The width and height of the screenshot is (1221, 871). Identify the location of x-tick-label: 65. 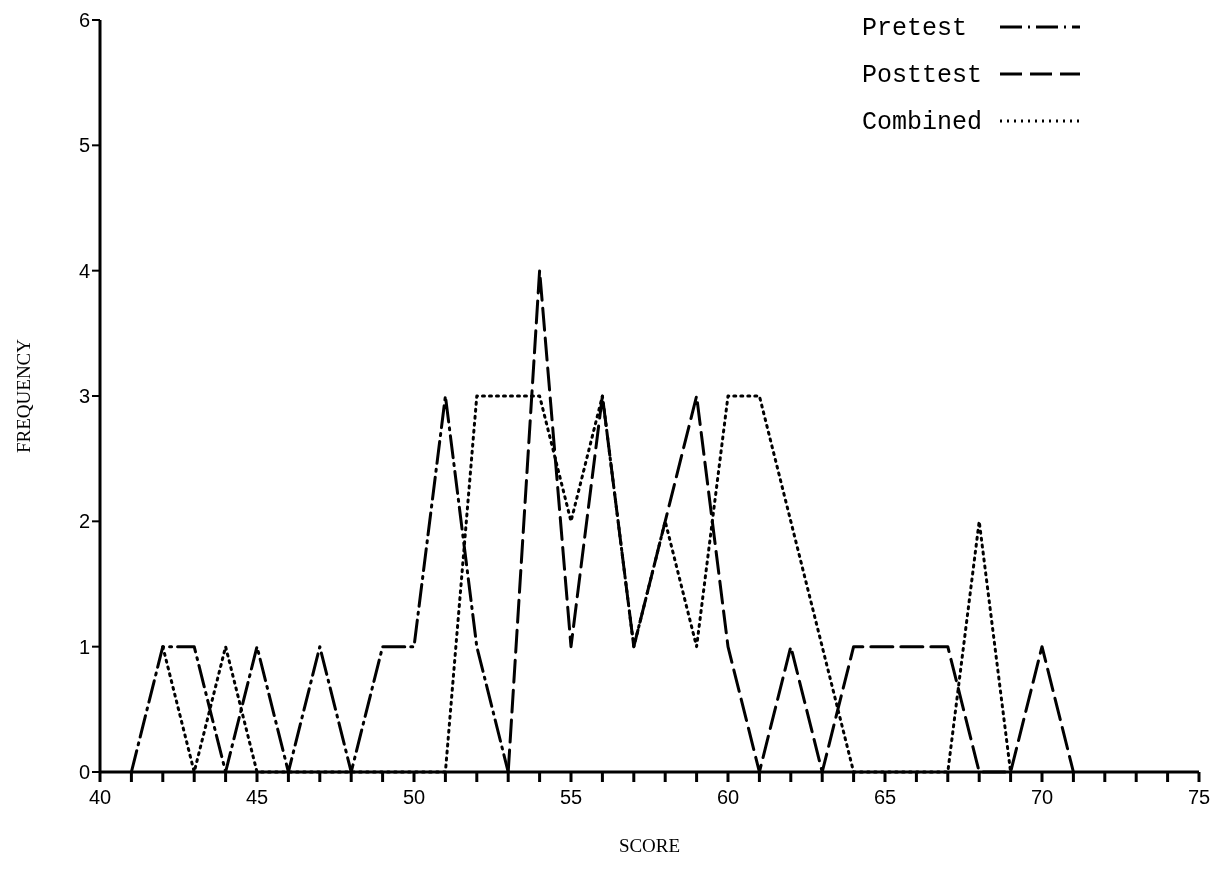
(885, 797).